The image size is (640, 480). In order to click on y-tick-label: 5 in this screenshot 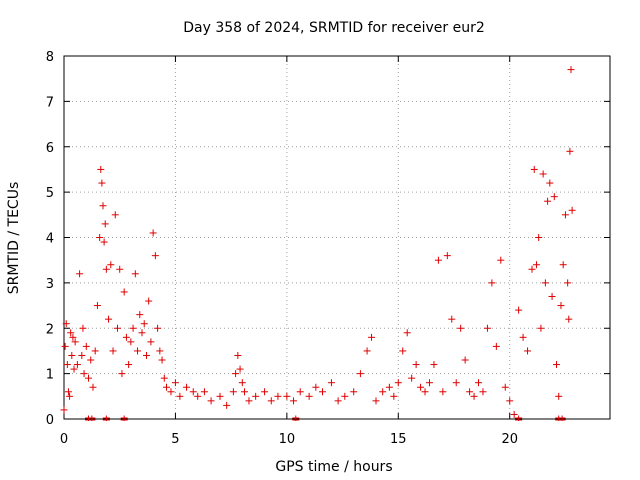, I will do `click(50, 193)`.